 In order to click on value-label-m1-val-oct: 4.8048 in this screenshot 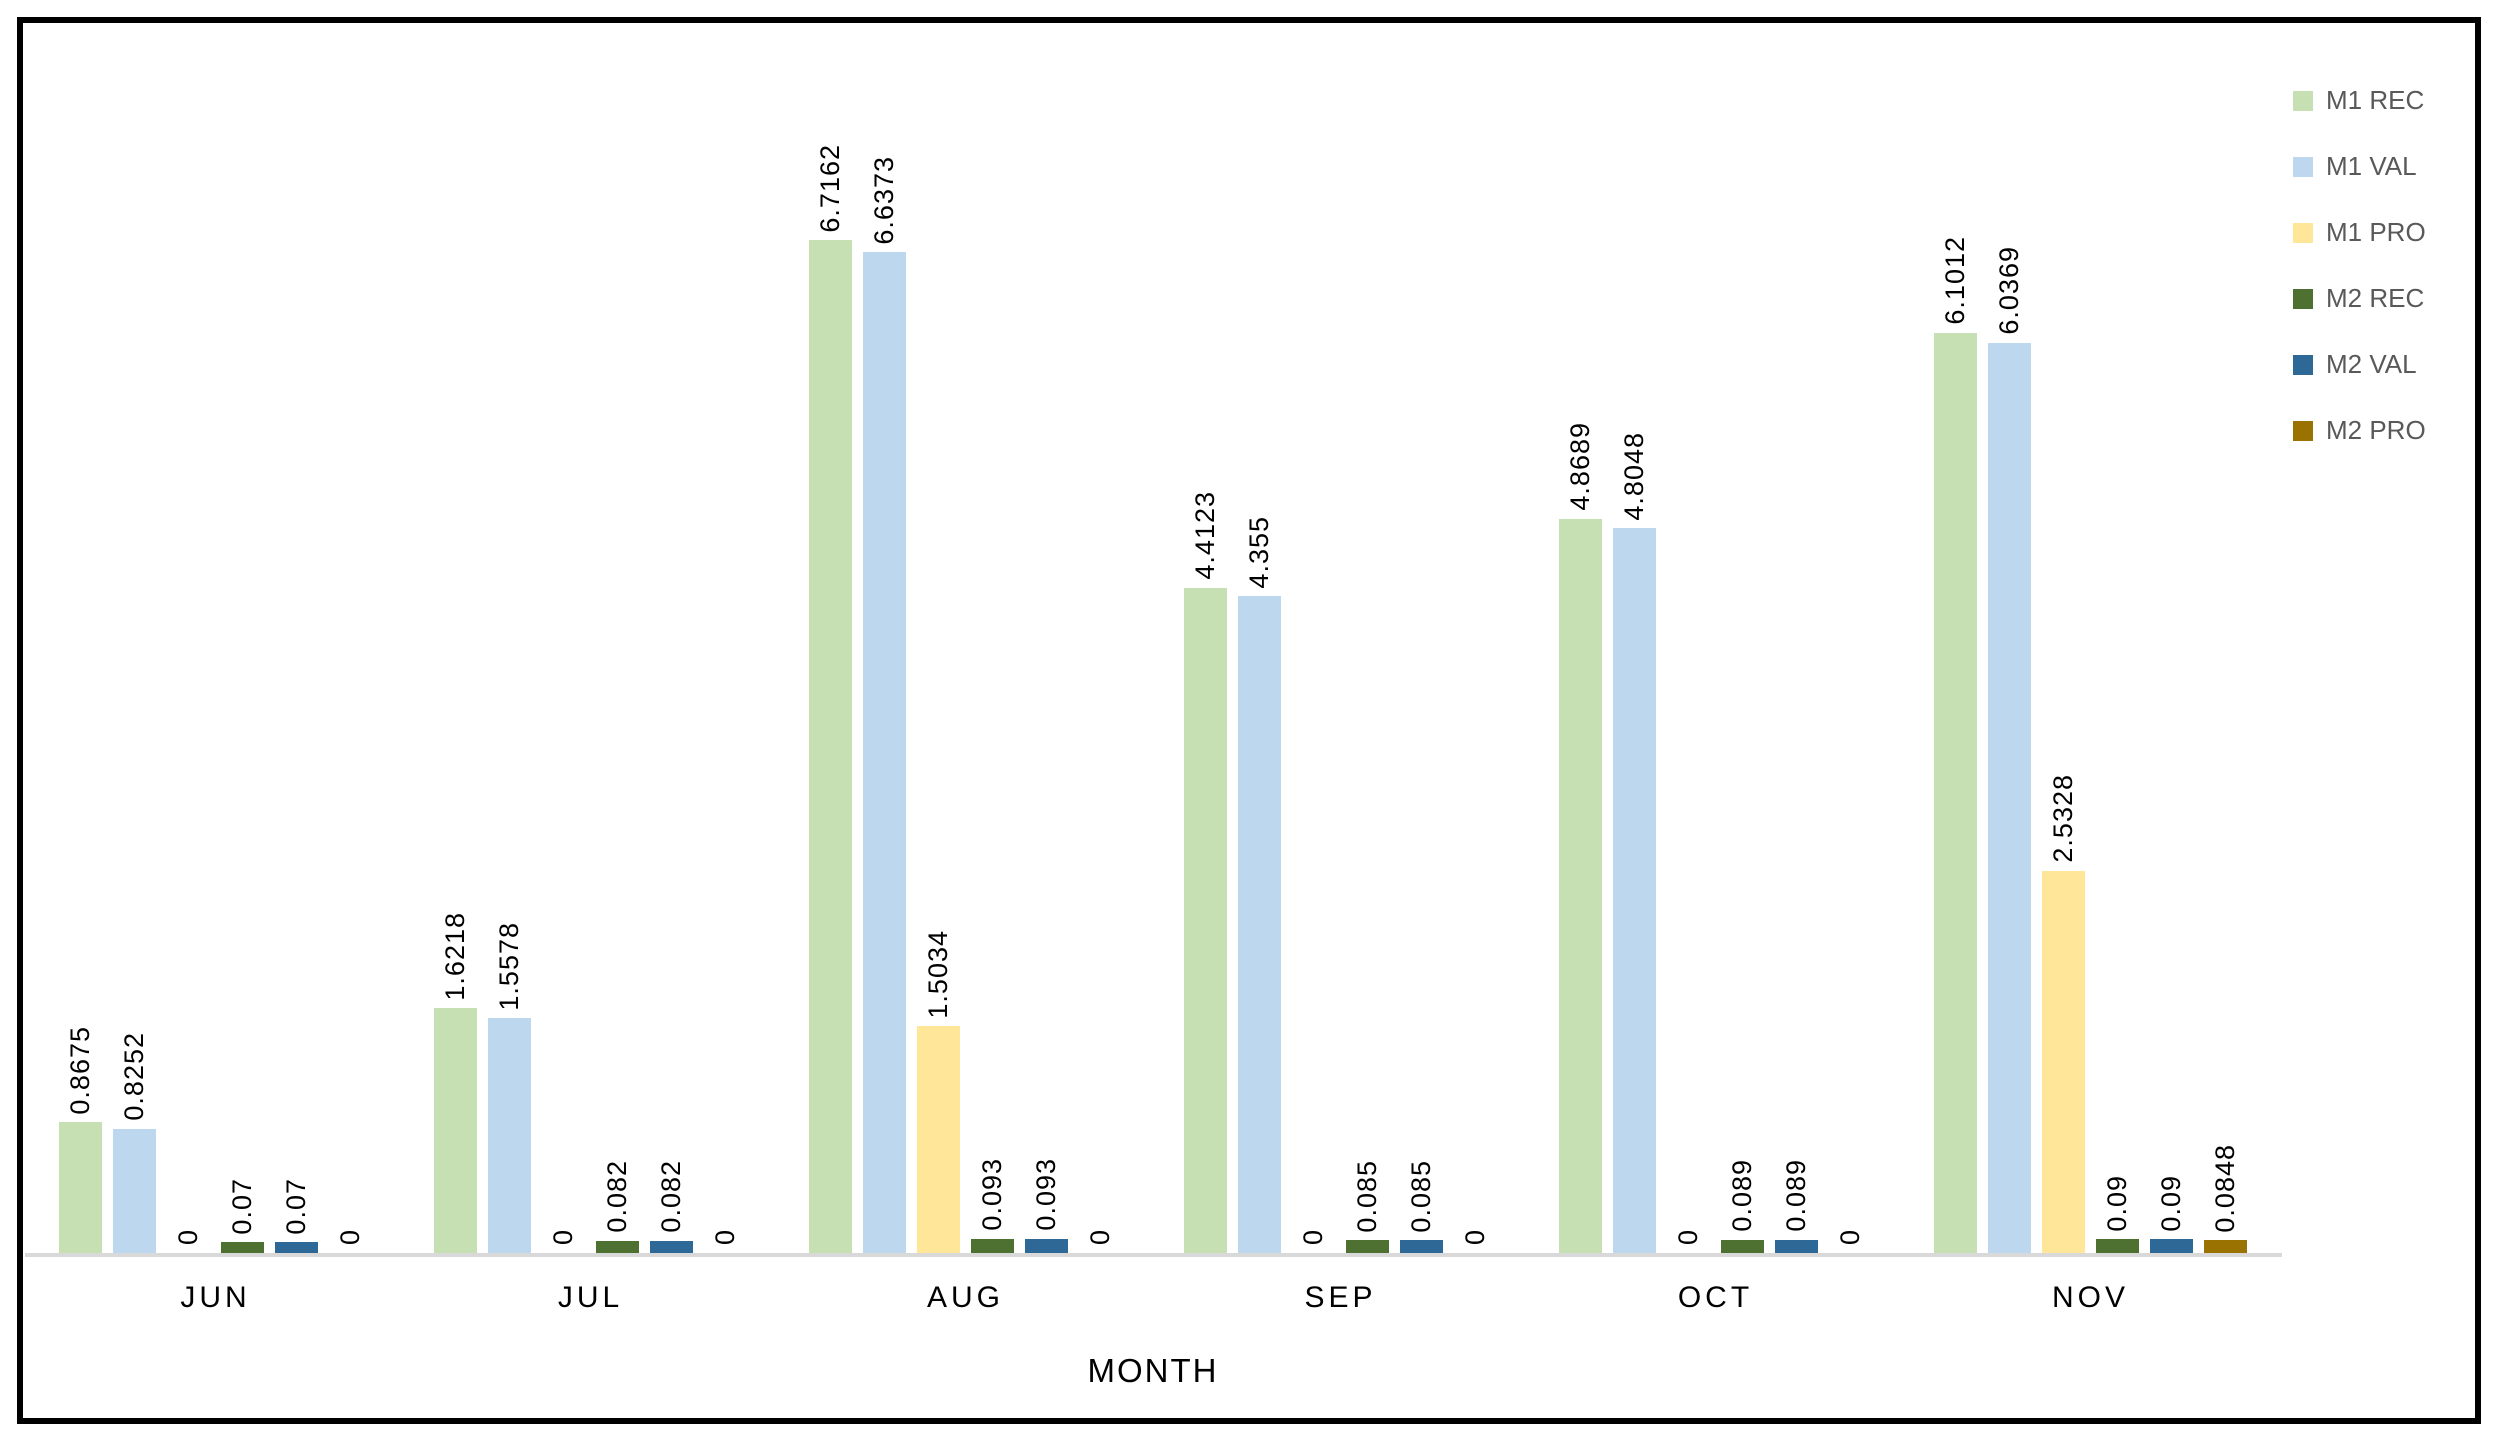, I will do `click(1633, 476)`.